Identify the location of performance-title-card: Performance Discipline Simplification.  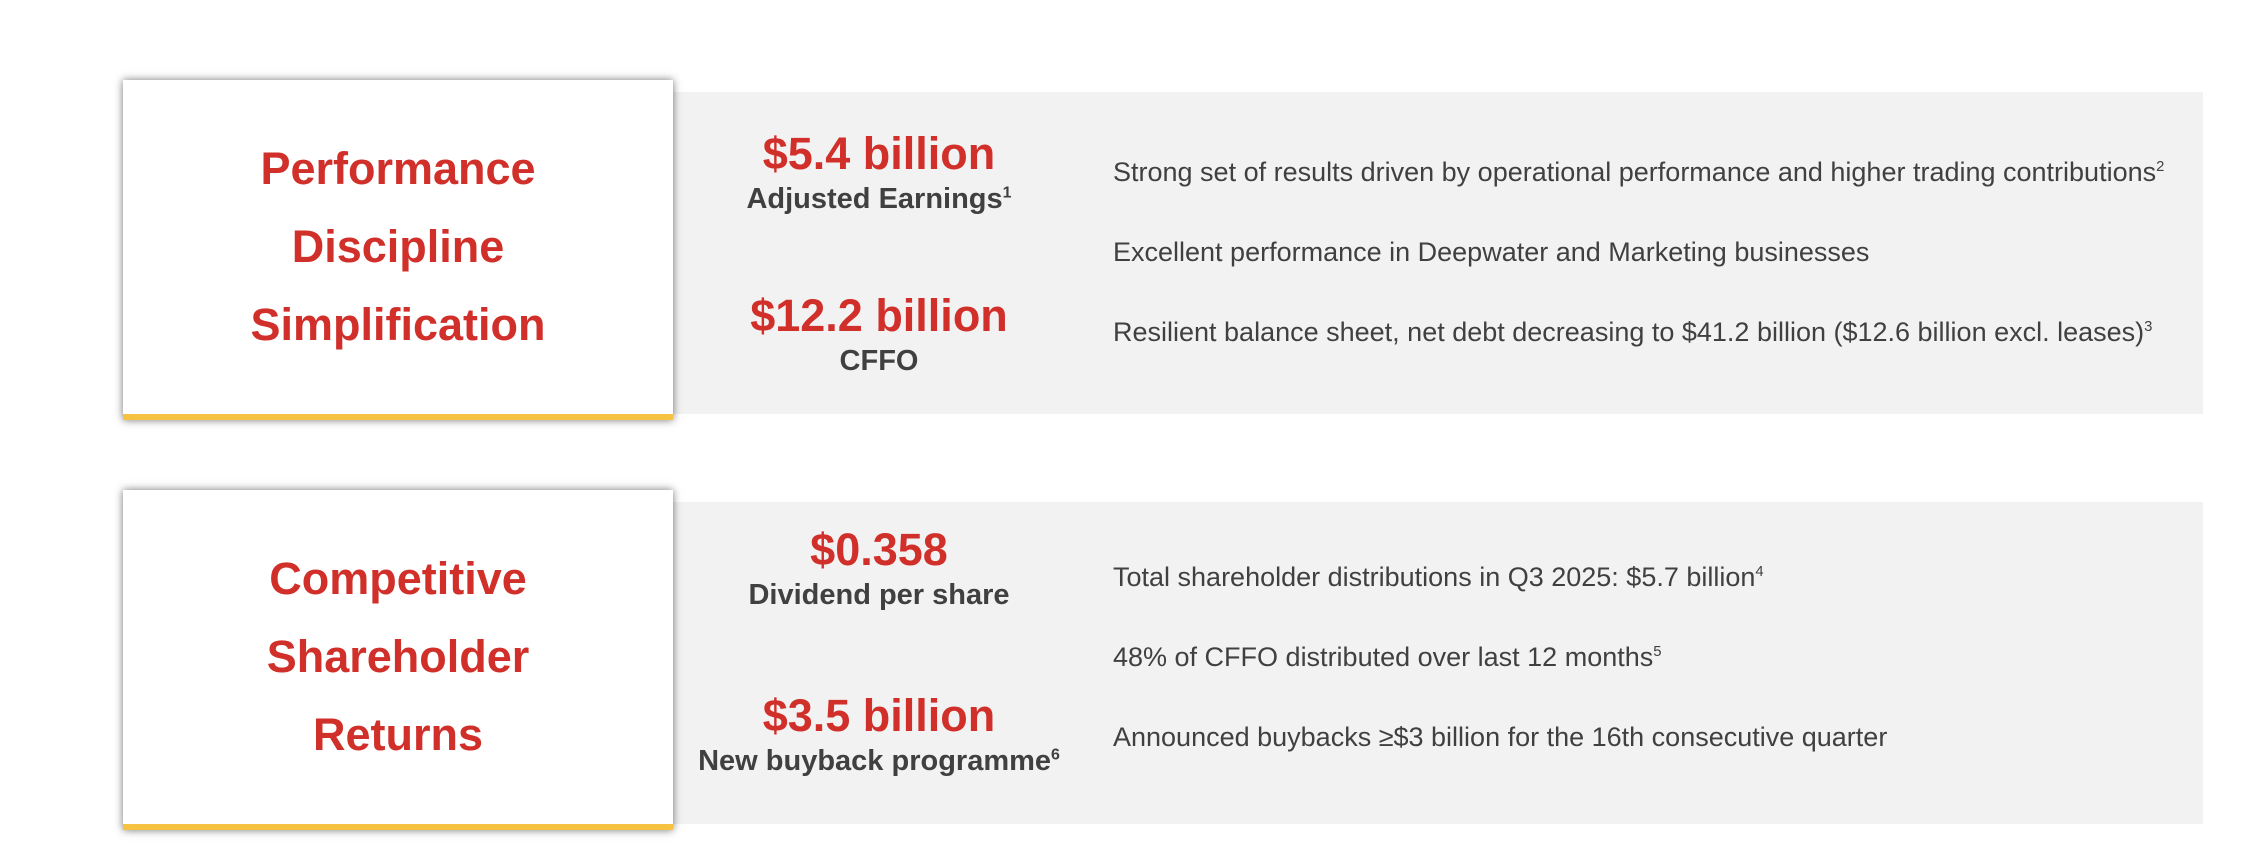
(398, 250).